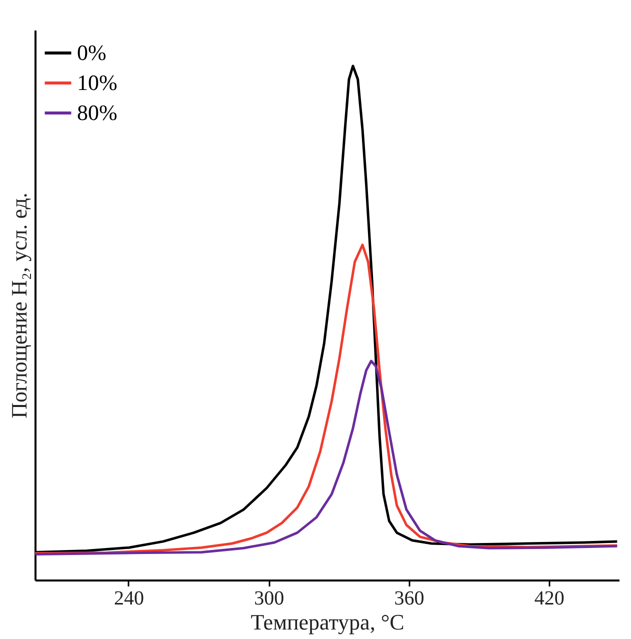 The width and height of the screenshot is (631, 639). What do you see at coordinates (19, 305) in the screenshot?
I see `y-axis-title: Поглощение H₂, усл. ед.` at bounding box center [19, 305].